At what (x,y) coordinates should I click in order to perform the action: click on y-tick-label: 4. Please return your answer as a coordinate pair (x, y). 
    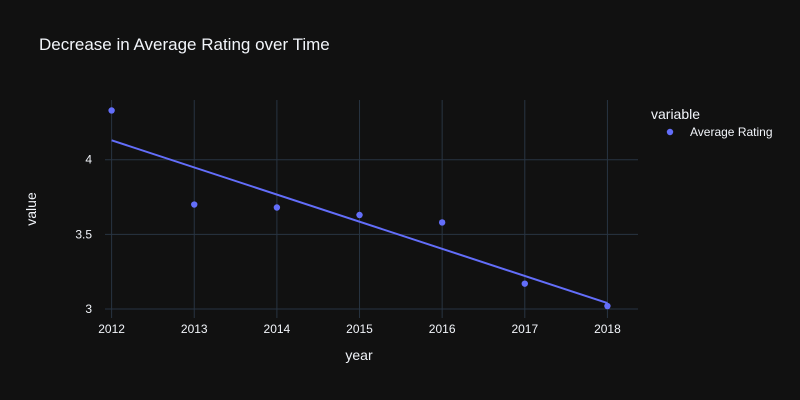
    Looking at the image, I should click on (88, 160).